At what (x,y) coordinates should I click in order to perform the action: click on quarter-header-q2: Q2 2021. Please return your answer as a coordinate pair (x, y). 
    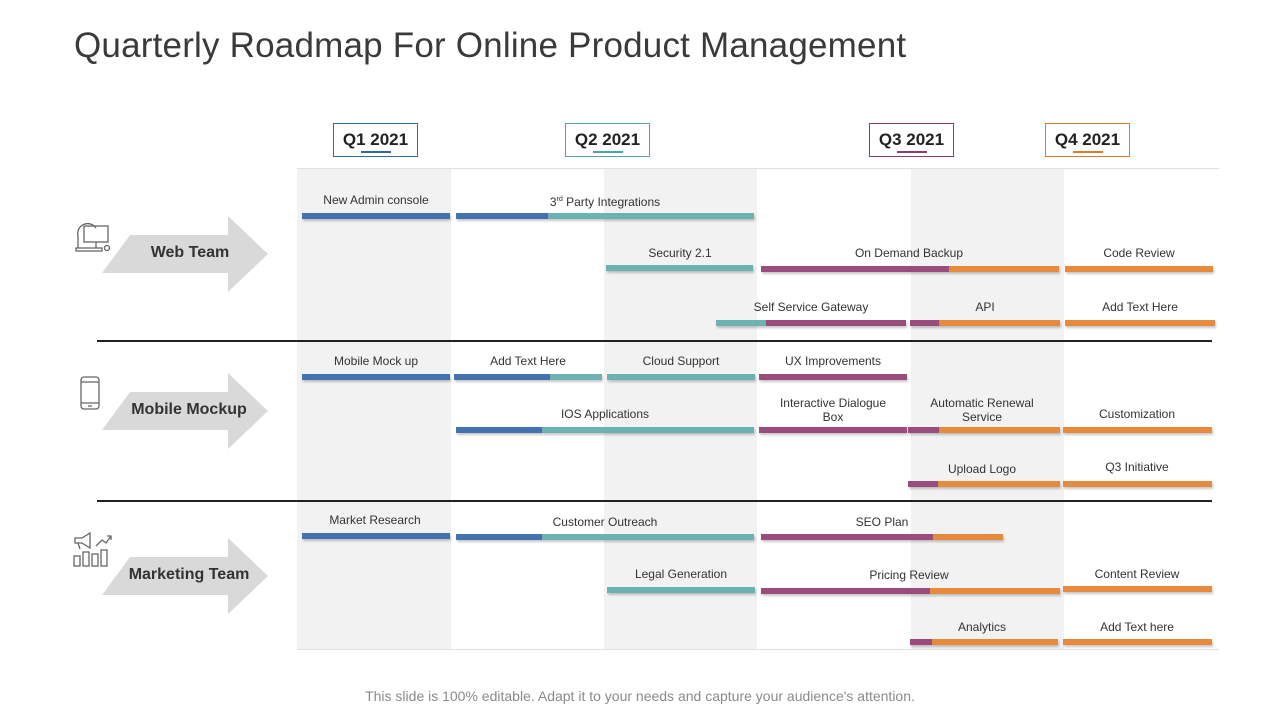
    Looking at the image, I should click on (607, 140).